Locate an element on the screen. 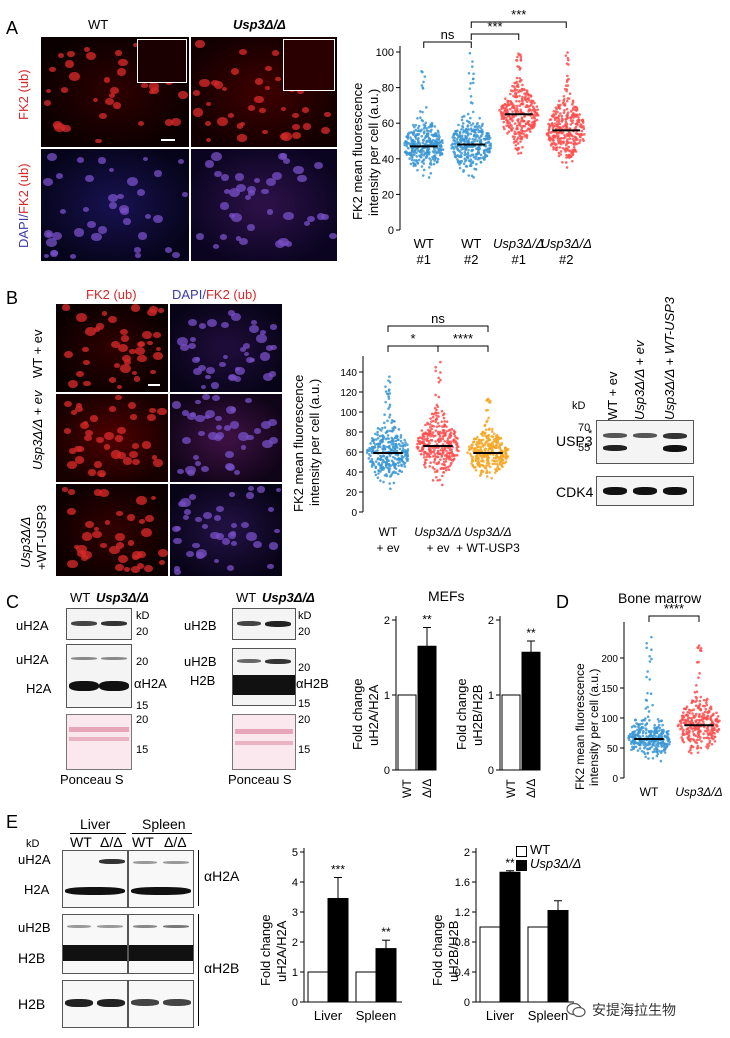  c-h2a-uh2a1: uH2A is located at coordinates (32, 625).